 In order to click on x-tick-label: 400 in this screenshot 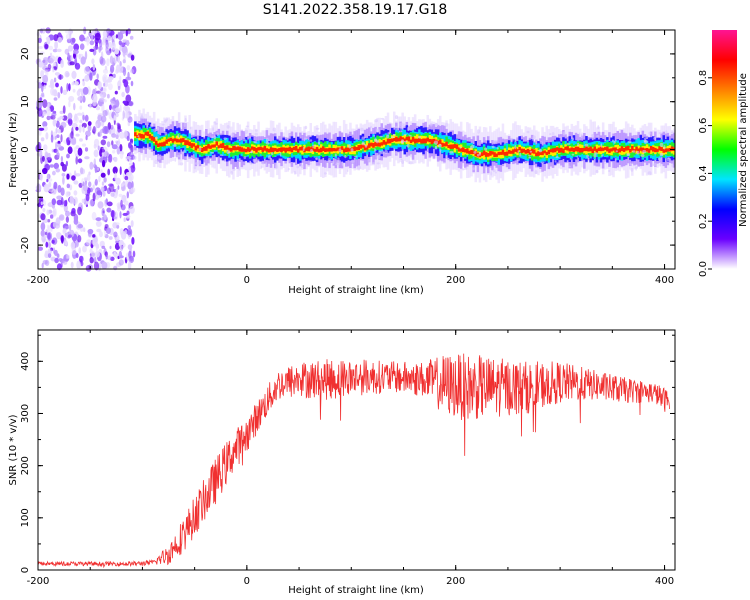, I will do `click(664, 581)`.